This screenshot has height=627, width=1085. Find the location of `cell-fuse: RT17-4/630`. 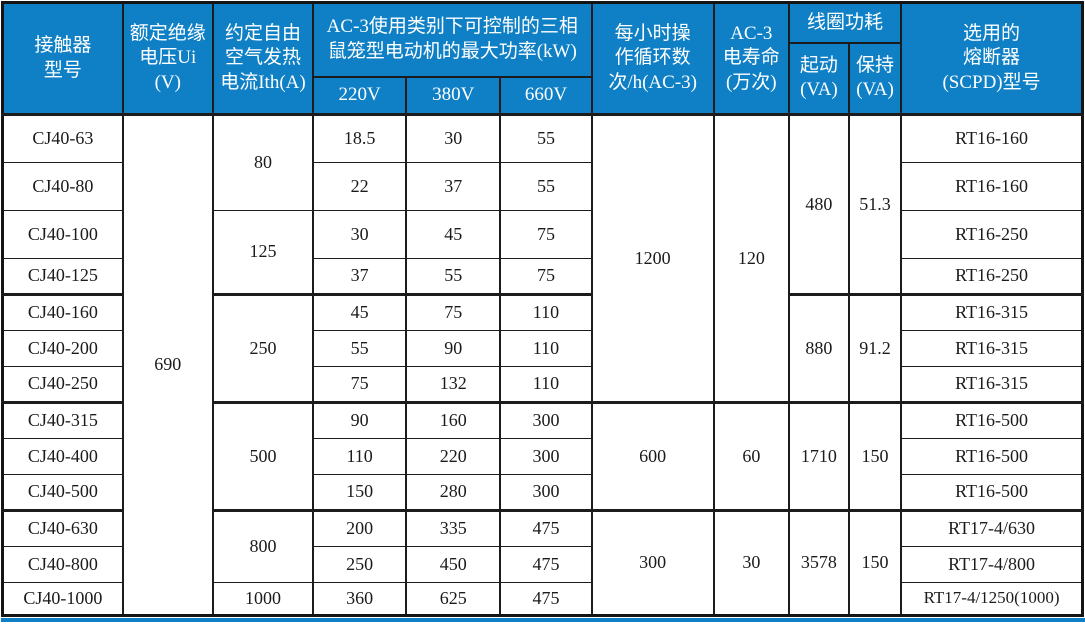

cell-fuse: RT17-4/630 is located at coordinates (992, 528).